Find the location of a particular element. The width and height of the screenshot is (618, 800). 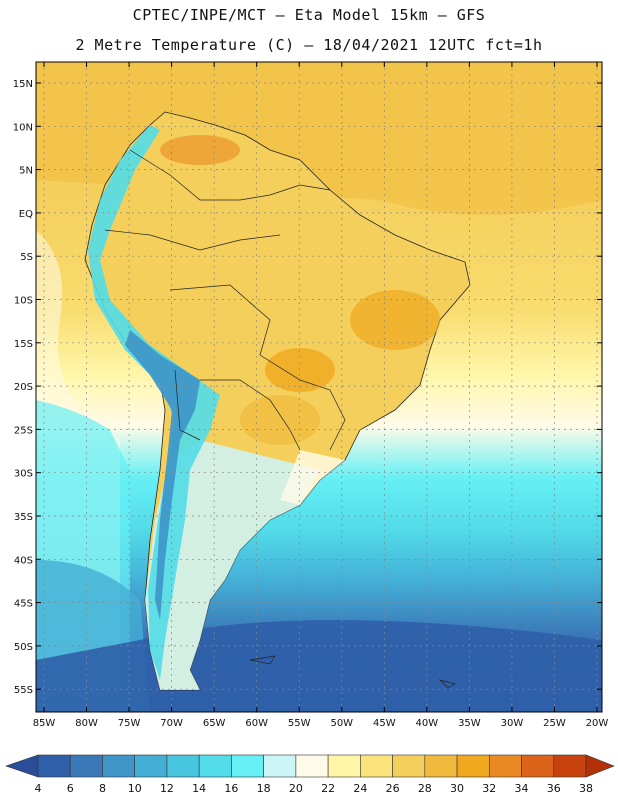

colorbar-label: 34 is located at coordinates (522, 788).